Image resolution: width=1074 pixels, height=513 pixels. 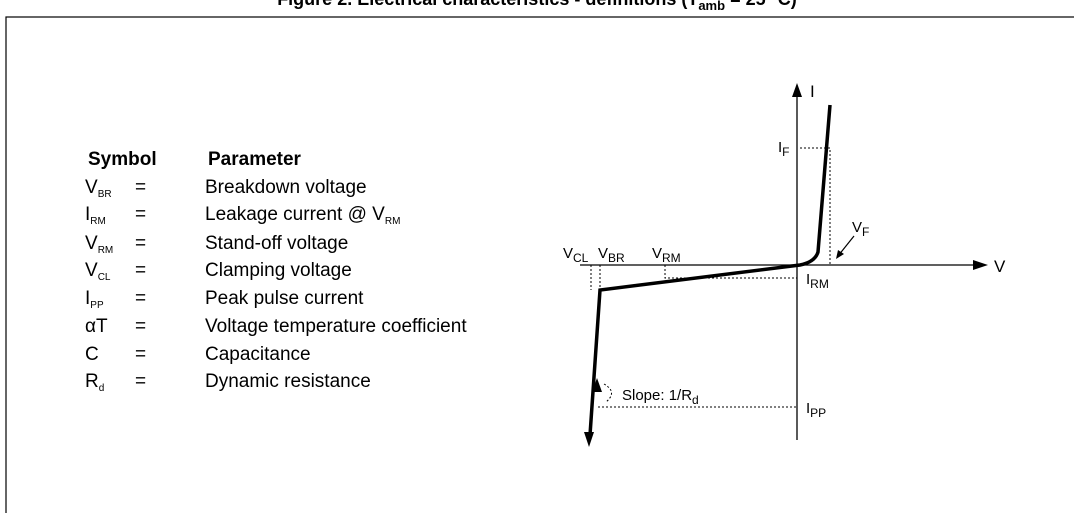 What do you see at coordinates (730, 272) in the screenshot?
I see `vrm-guide` at bounding box center [730, 272].